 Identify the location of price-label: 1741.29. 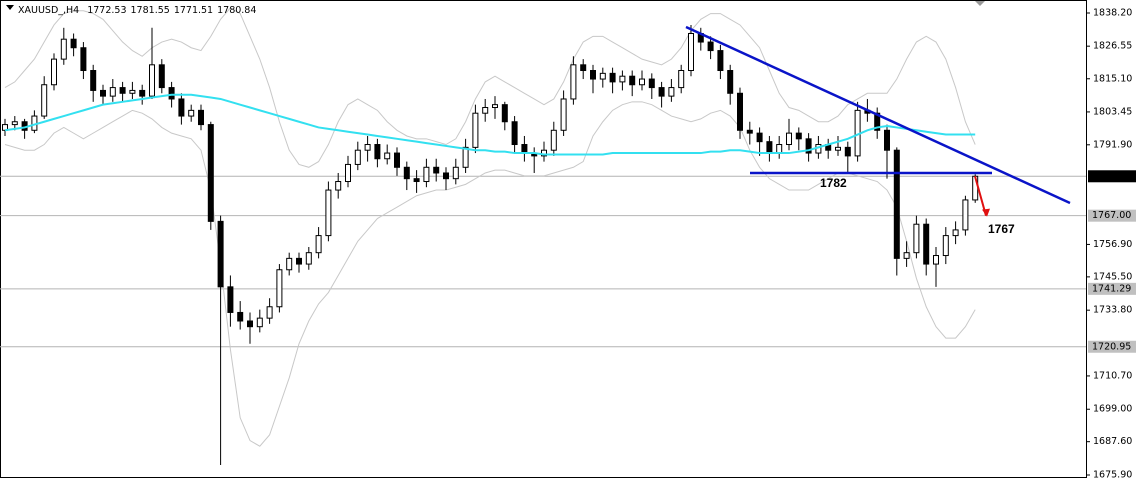
(1111, 288).